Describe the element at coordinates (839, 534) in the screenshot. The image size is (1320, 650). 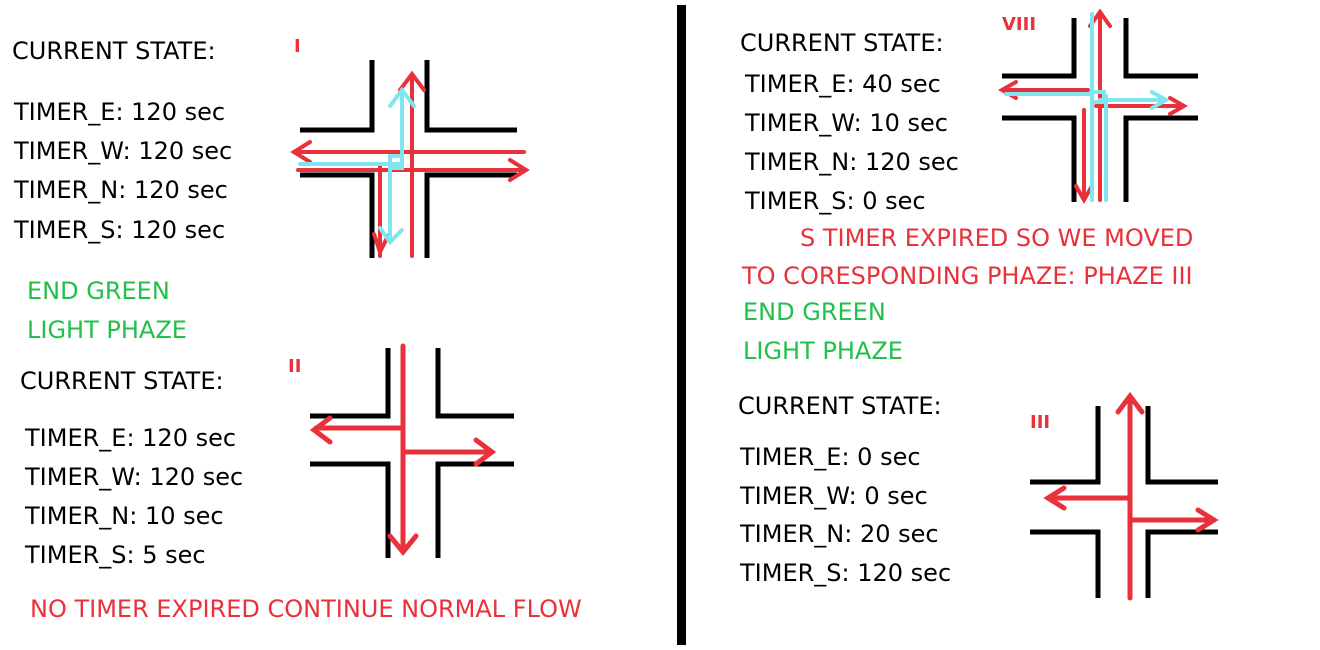
I see `phase-3-timer-n: TIMER_N: 20 sec` at that location.